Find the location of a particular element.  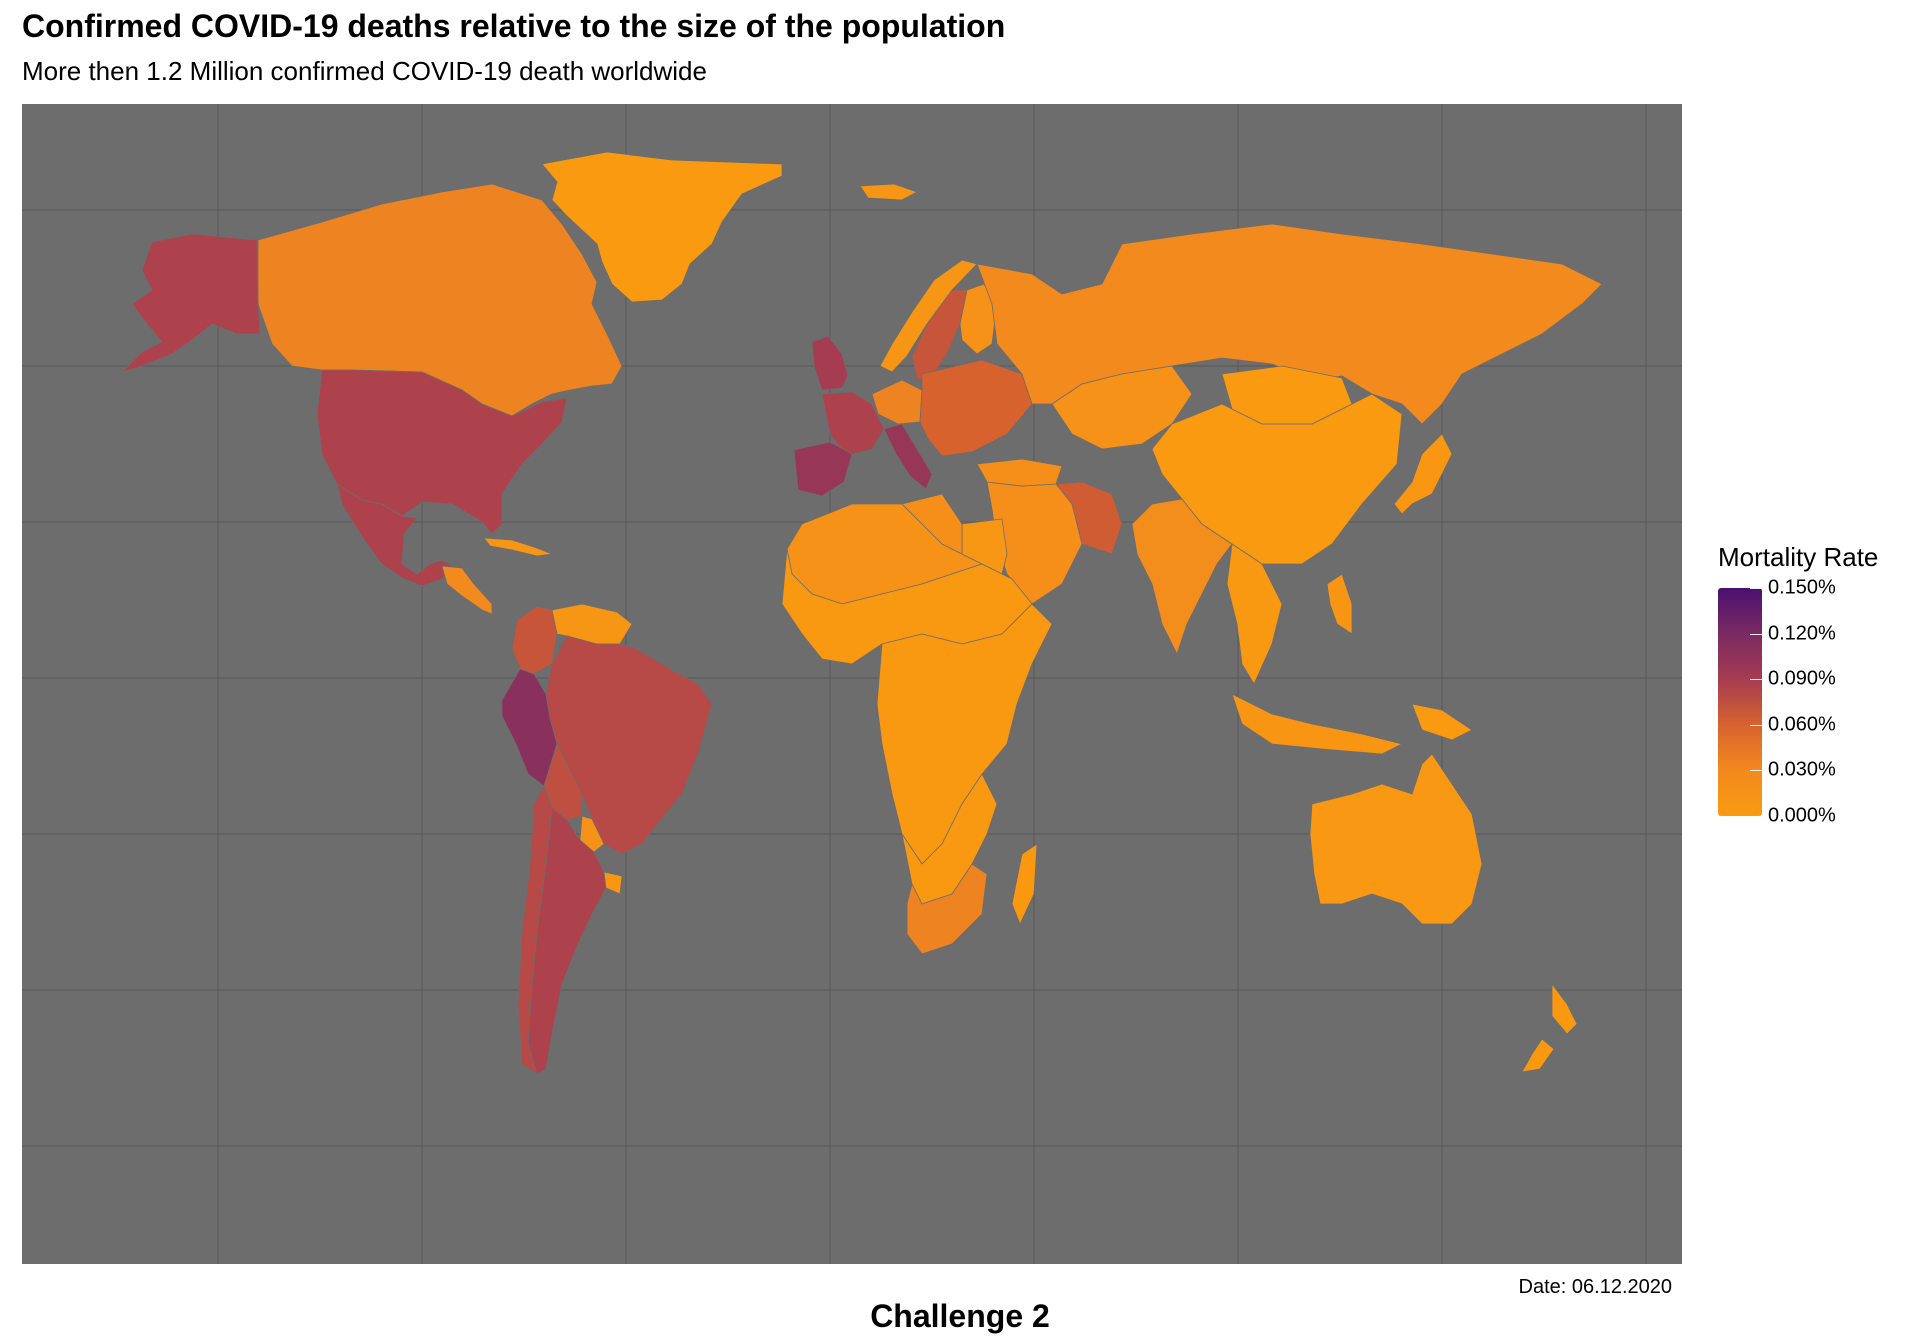

map-region-turkey: Turkey is located at coordinates (1019, 472).